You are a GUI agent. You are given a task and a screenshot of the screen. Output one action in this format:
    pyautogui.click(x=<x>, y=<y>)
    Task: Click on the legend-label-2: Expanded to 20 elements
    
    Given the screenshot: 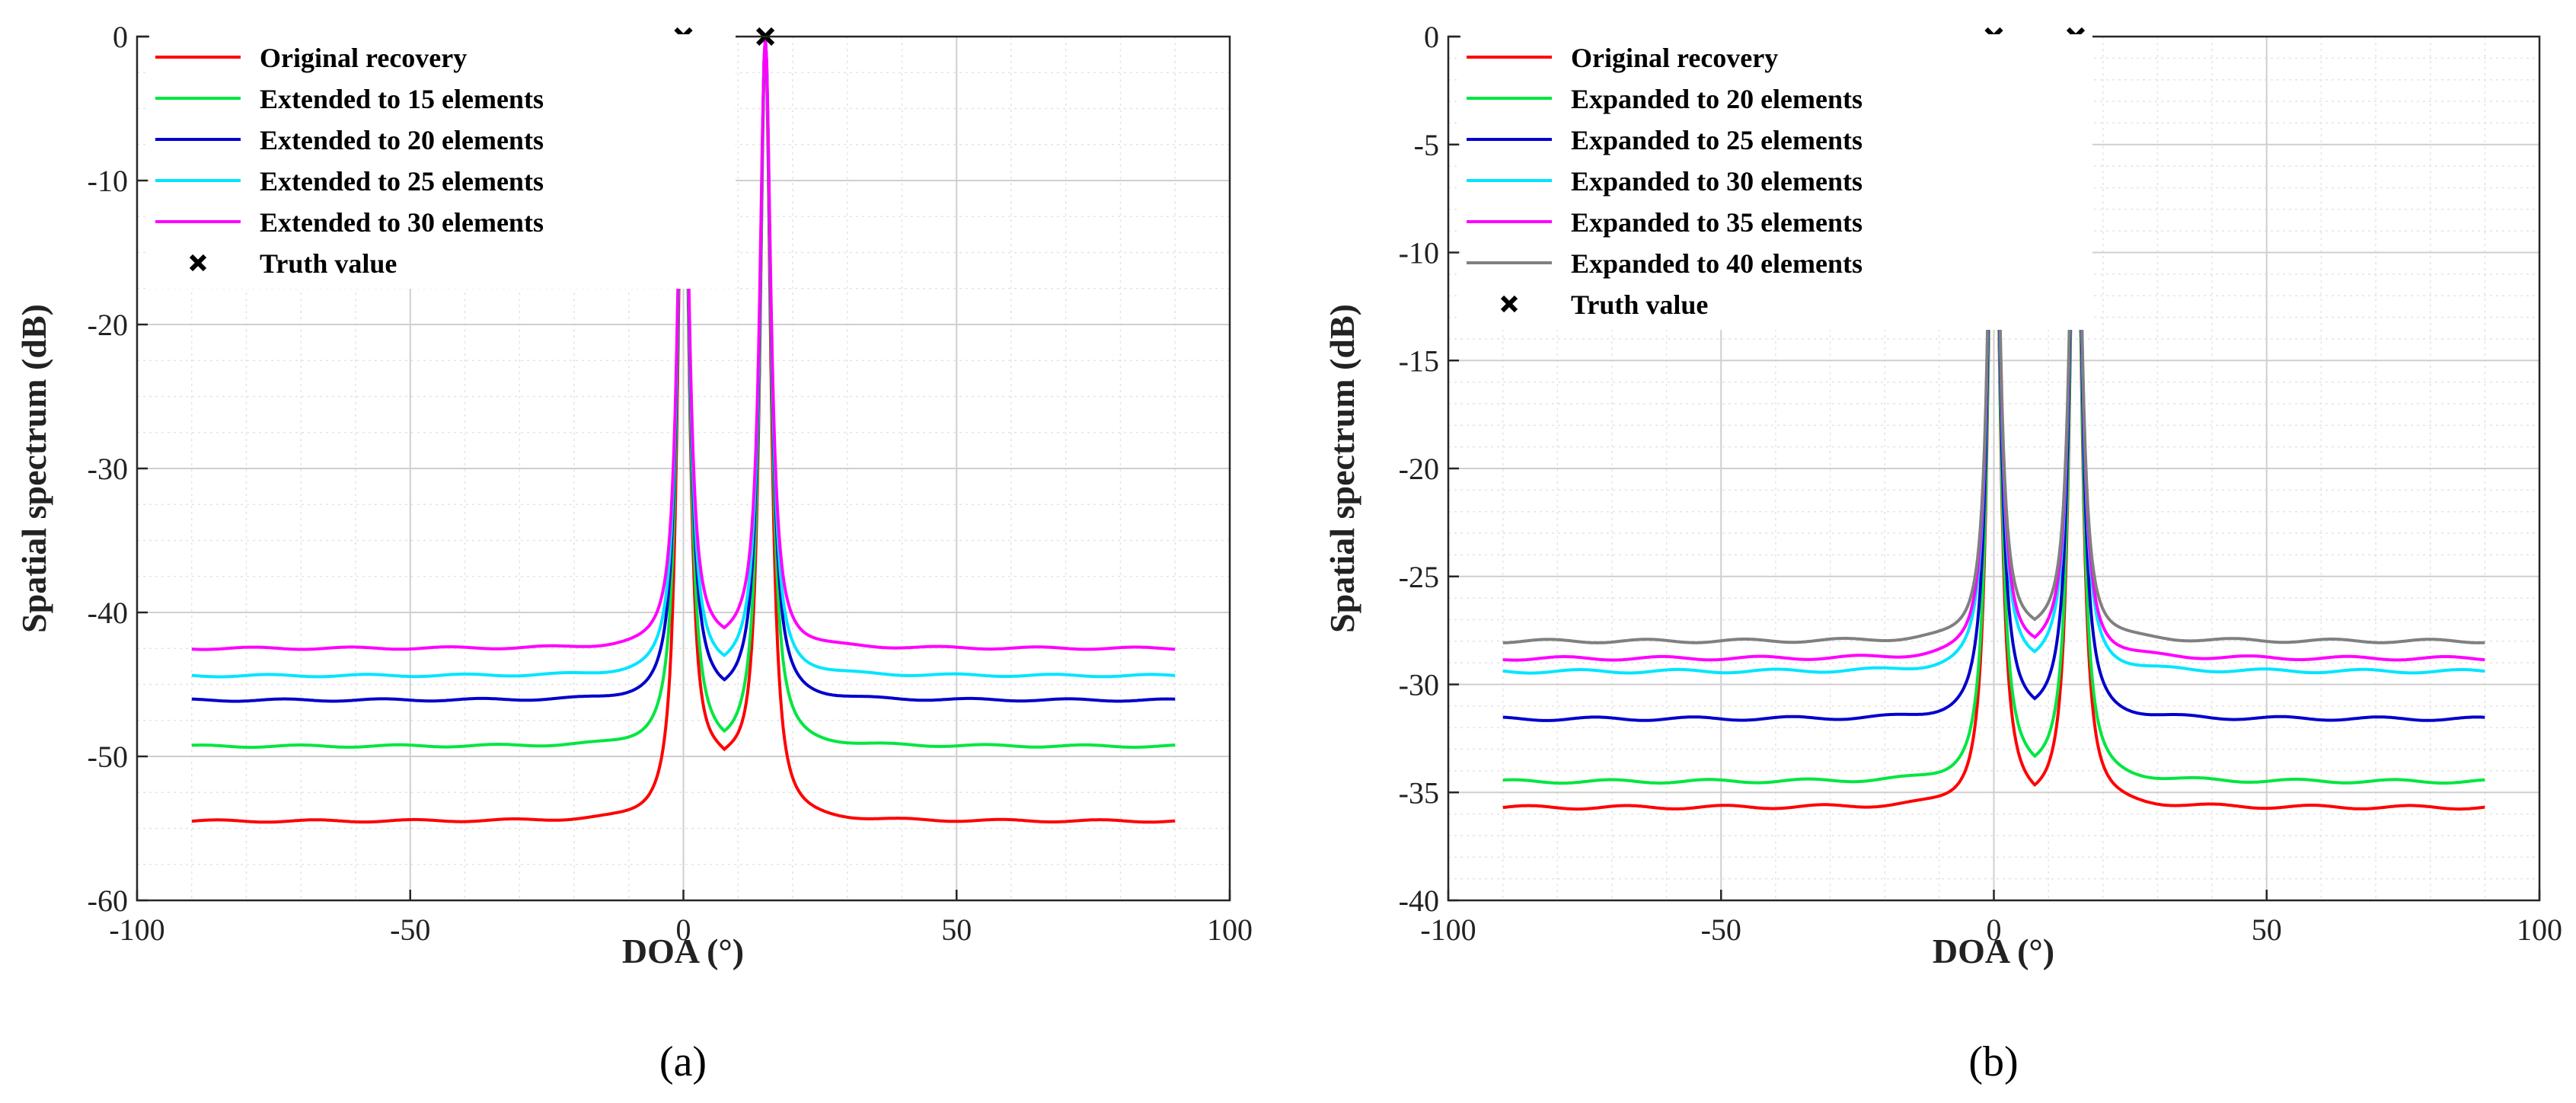 What is the action you would take?
    pyautogui.click(x=1717, y=99)
    